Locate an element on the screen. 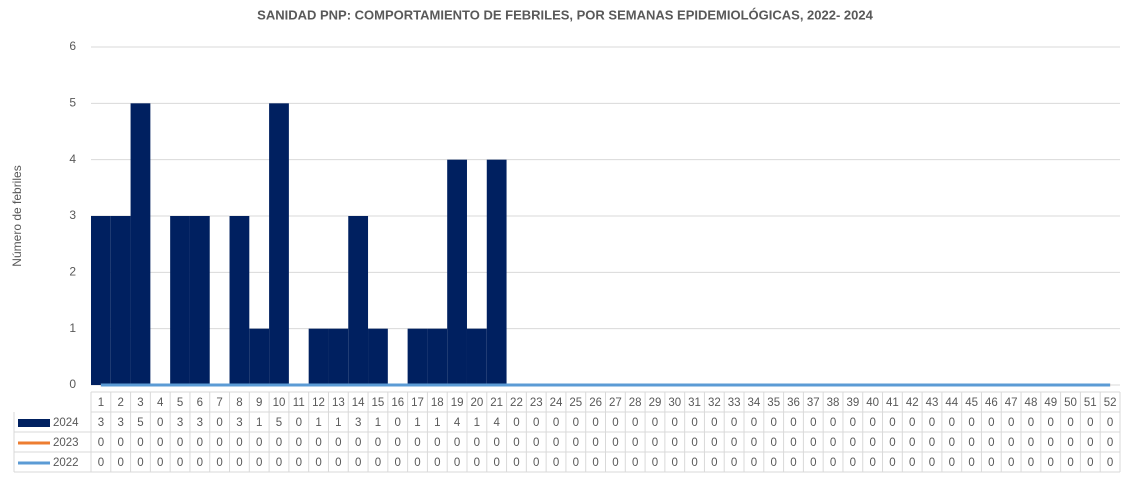  x-tick-label: 35 is located at coordinates (773, 403).